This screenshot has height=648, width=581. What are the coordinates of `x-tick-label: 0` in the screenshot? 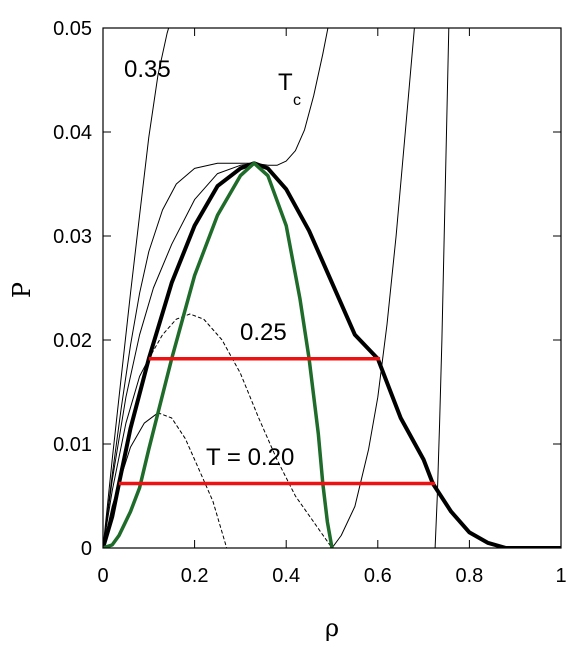 It's located at (102, 576).